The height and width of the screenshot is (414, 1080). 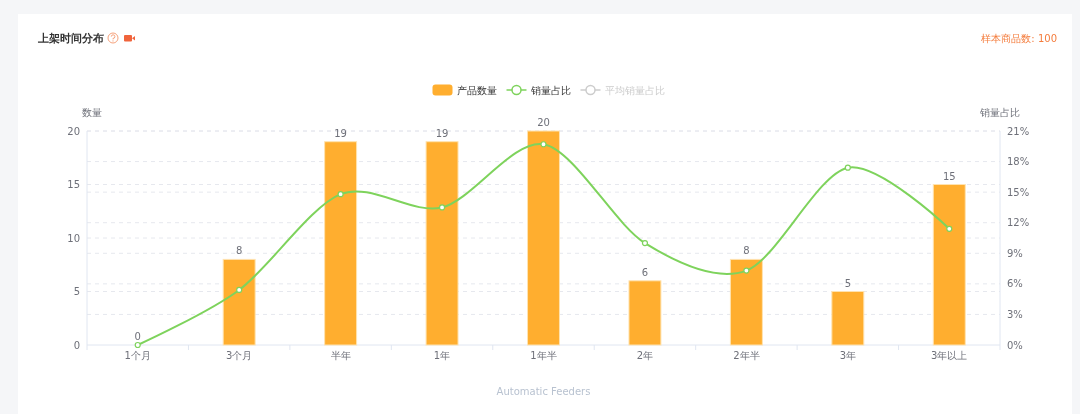 What do you see at coordinates (1018, 223) in the screenshot?
I see `y2-tick-label: 12%` at bounding box center [1018, 223].